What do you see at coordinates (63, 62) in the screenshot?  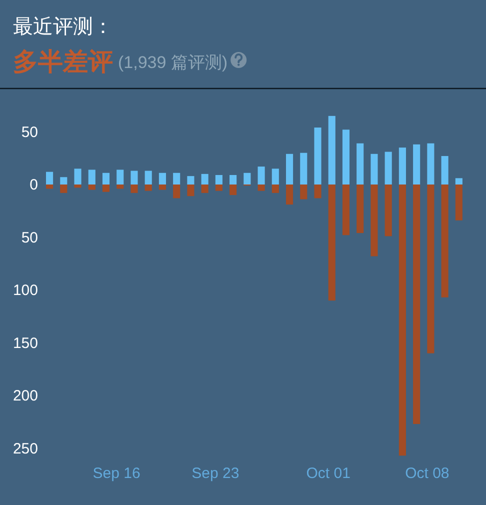 I see `subtitle: 多半差评` at bounding box center [63, 62].